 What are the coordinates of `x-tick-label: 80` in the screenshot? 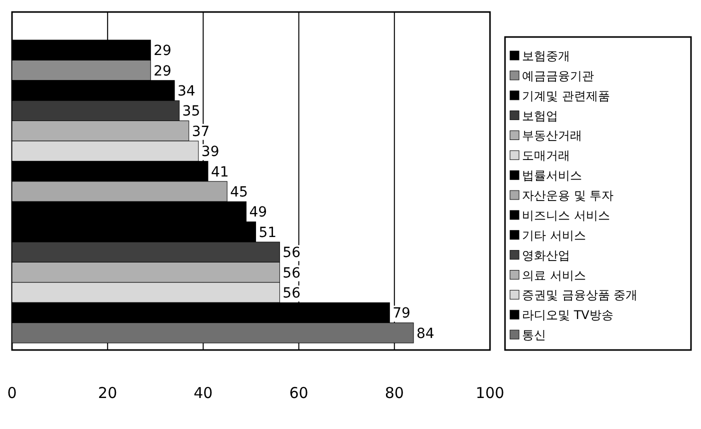 It's located at (394, 393).